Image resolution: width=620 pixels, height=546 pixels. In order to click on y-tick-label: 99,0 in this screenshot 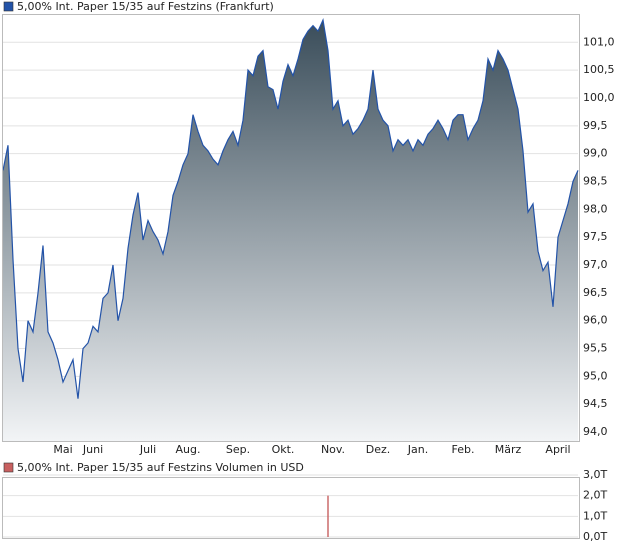, I will do `click(595, 153)`.